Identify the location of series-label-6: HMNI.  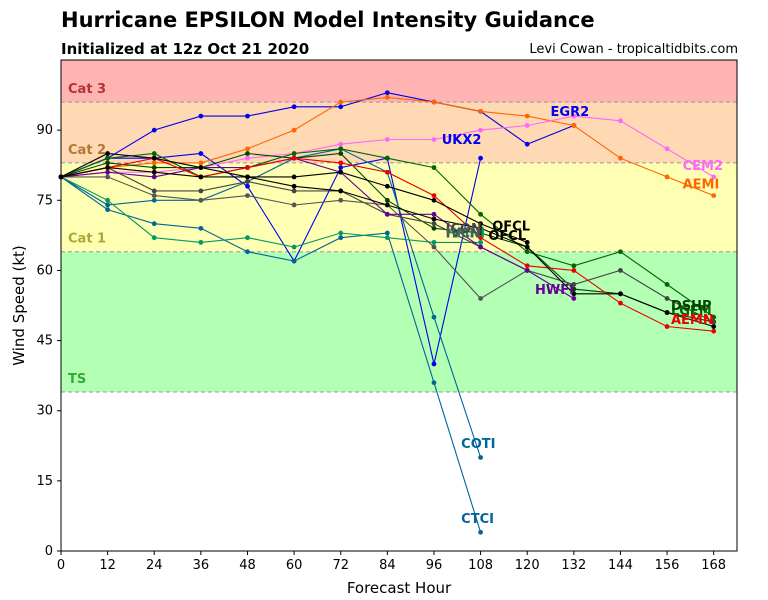
(466, 234).